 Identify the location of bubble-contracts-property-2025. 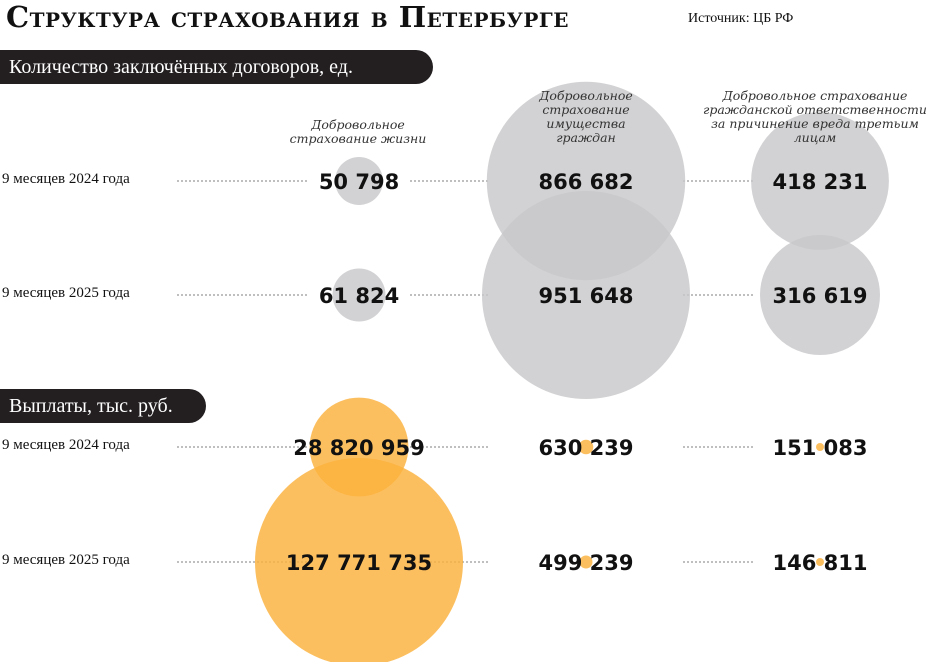
(586, 295).